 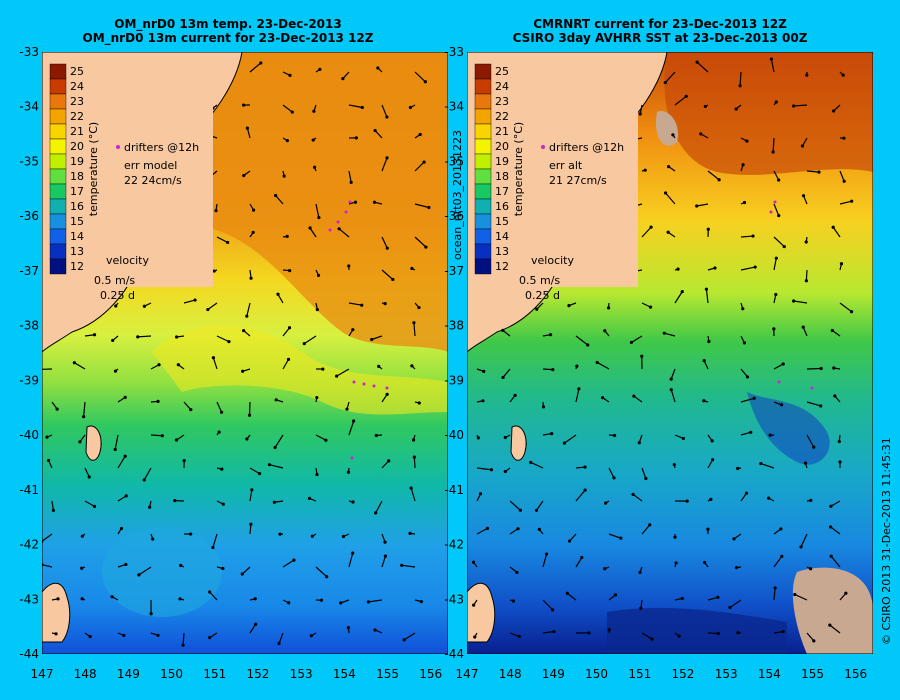 What do you see at coordinates (502, 236) in the screenshot?
I see `colorbar-tick-label: 14` at bounding box center [502, 236].